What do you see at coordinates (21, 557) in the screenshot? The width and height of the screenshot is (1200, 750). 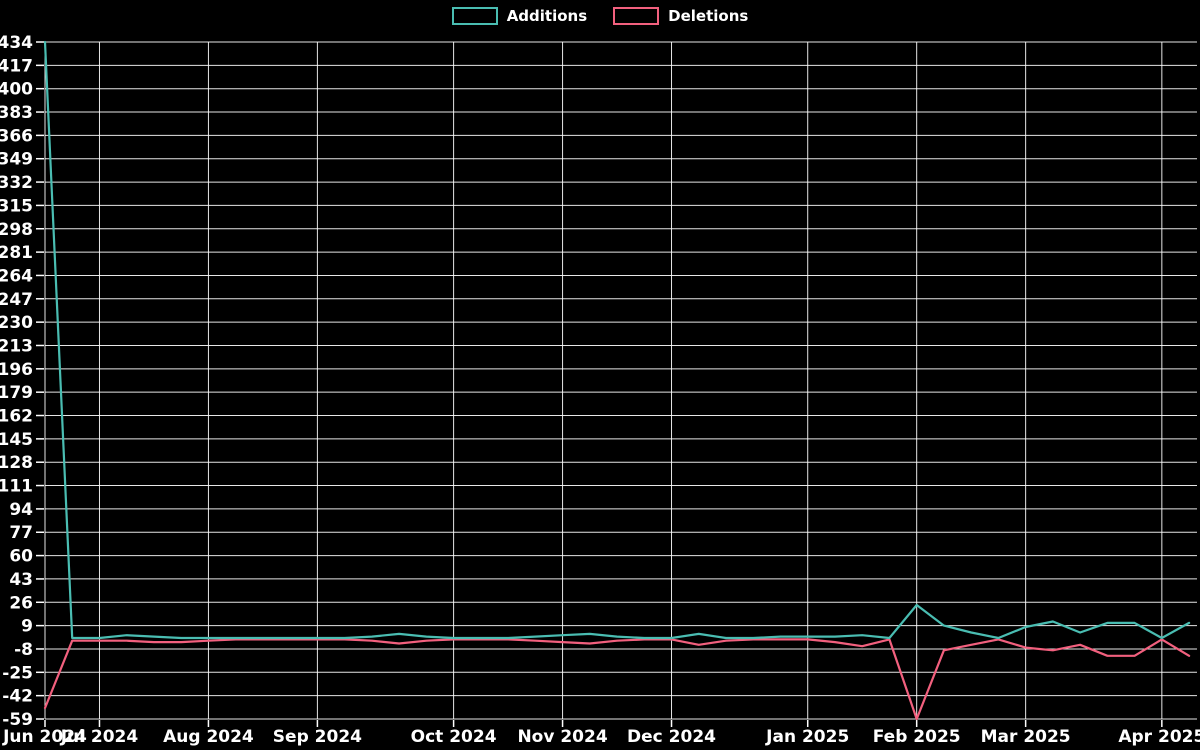 I see `y-tick-label: 60` at bounding box center [21, 557].